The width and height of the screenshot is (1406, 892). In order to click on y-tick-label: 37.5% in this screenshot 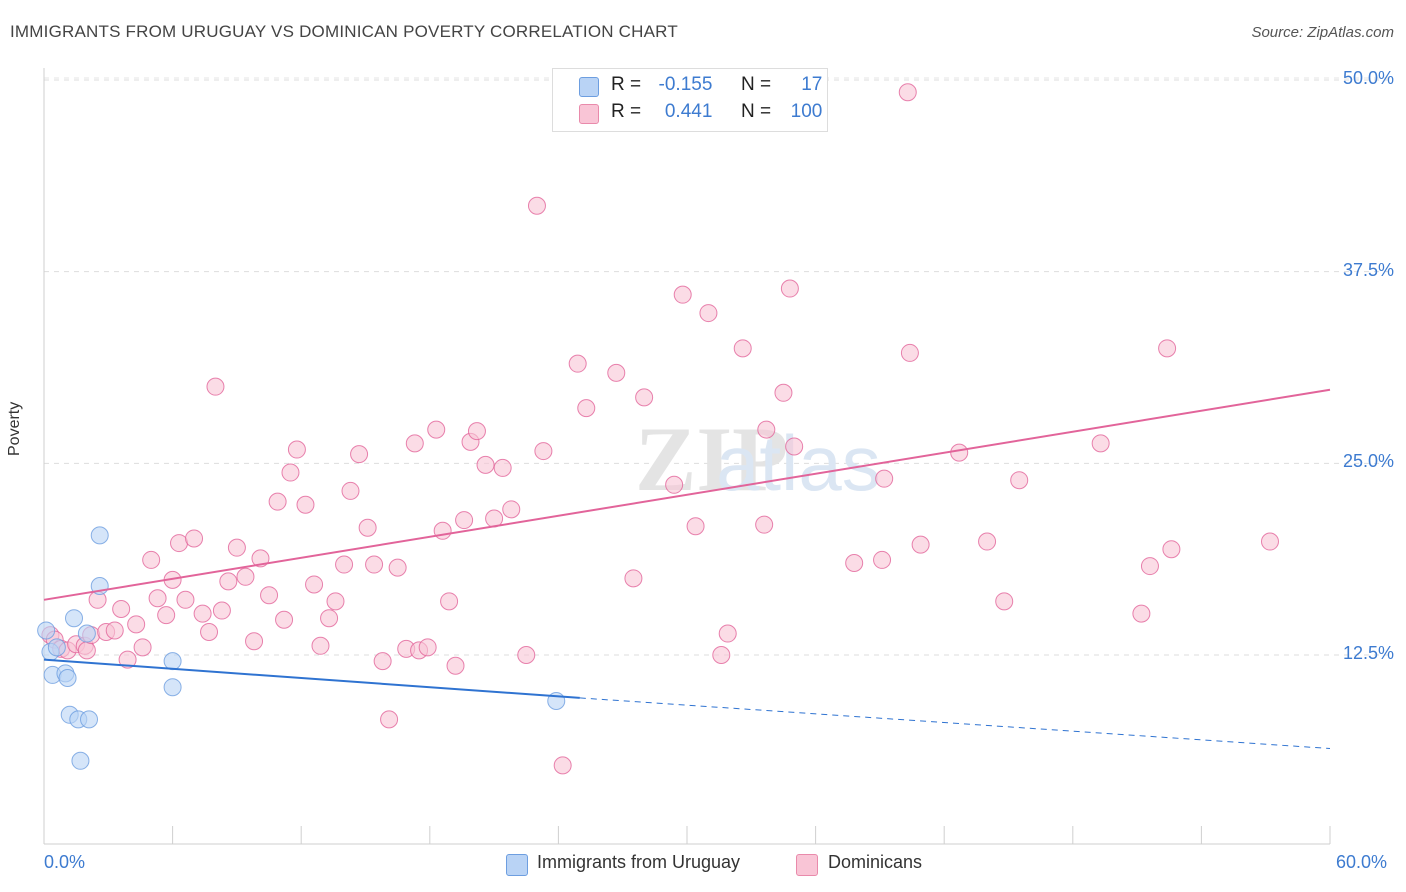, I will do `click(1368, 269)`.